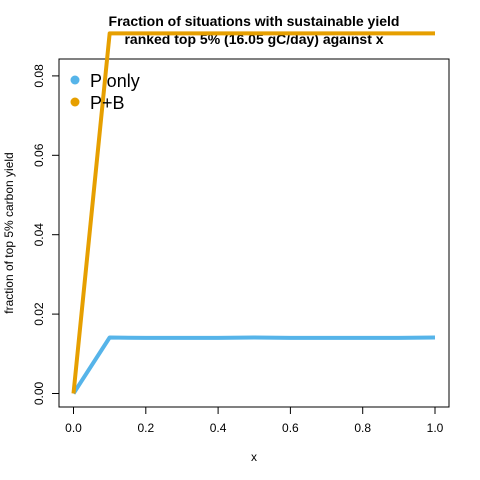  I want to click on y-axis: 0.00 0.02 0.04 0.06 0.08, so click(45, 234).